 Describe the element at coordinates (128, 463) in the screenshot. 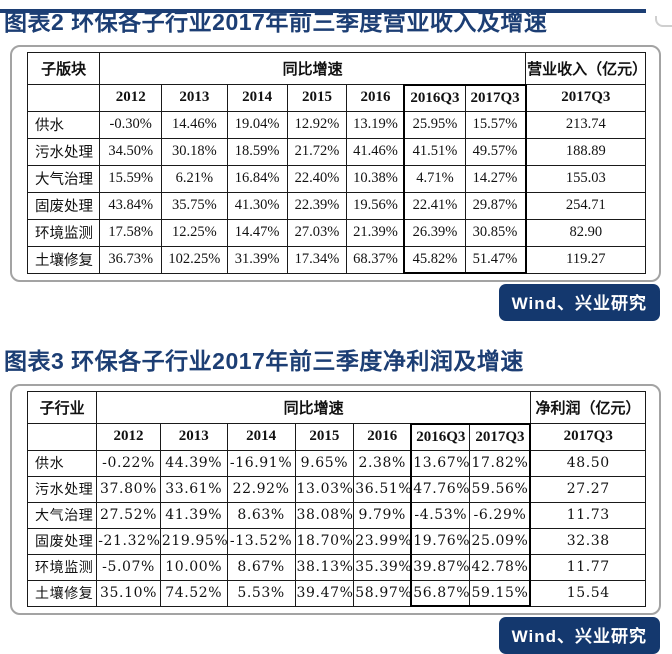

I see `growth-cell: -0.22%` at that location.